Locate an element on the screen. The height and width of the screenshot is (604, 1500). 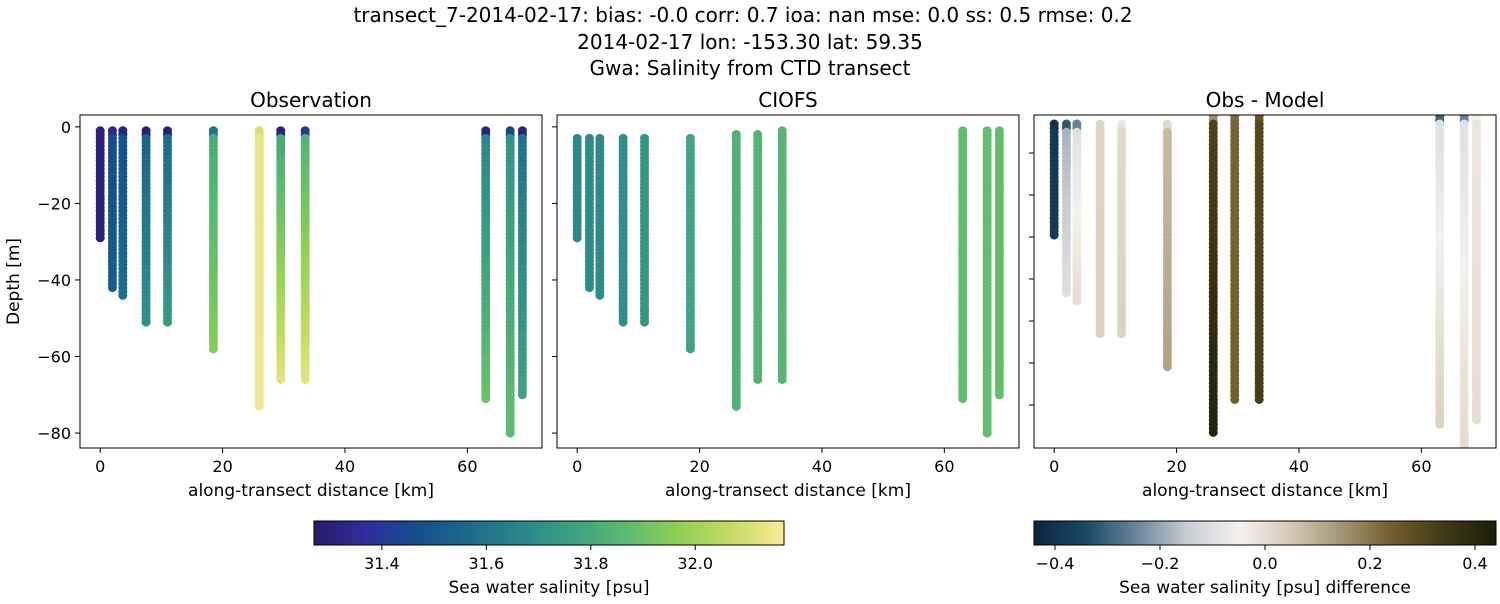
figure-title-line3: Gwa: Salinity from CTD transect is located at coordinates (750, 68).